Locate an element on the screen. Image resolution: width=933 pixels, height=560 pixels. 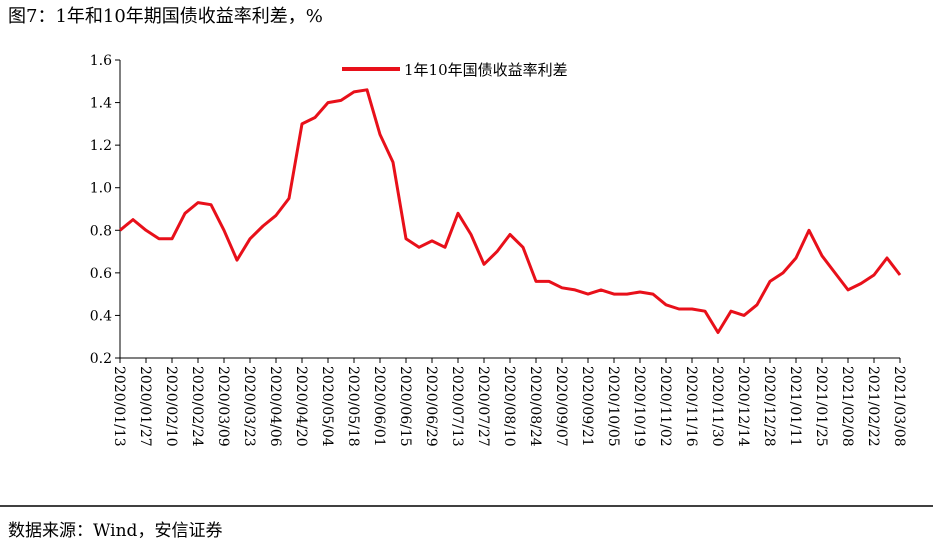
x-tick-label: 2020/08/24 is located at coordinates (535, 406).